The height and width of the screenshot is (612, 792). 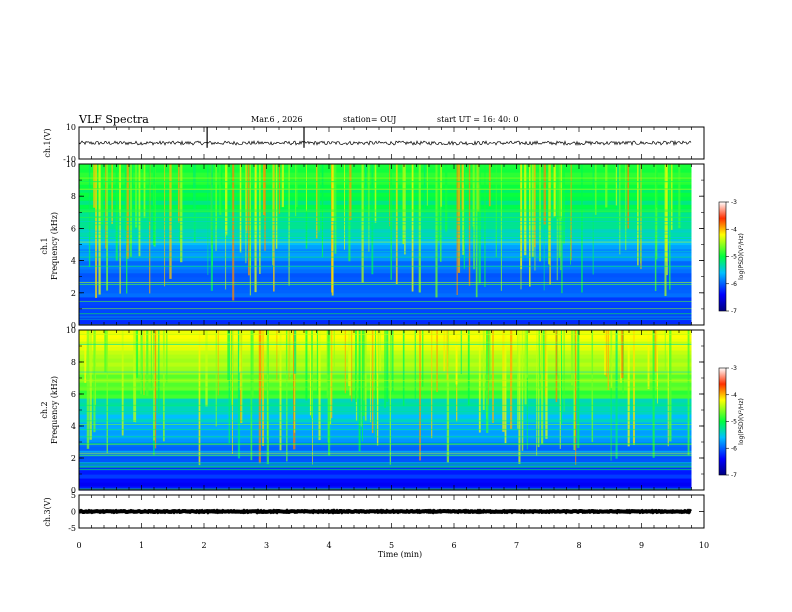 I want to click on ch2-spectrogram-ytick-label: 10, so click(x=71, y=330).